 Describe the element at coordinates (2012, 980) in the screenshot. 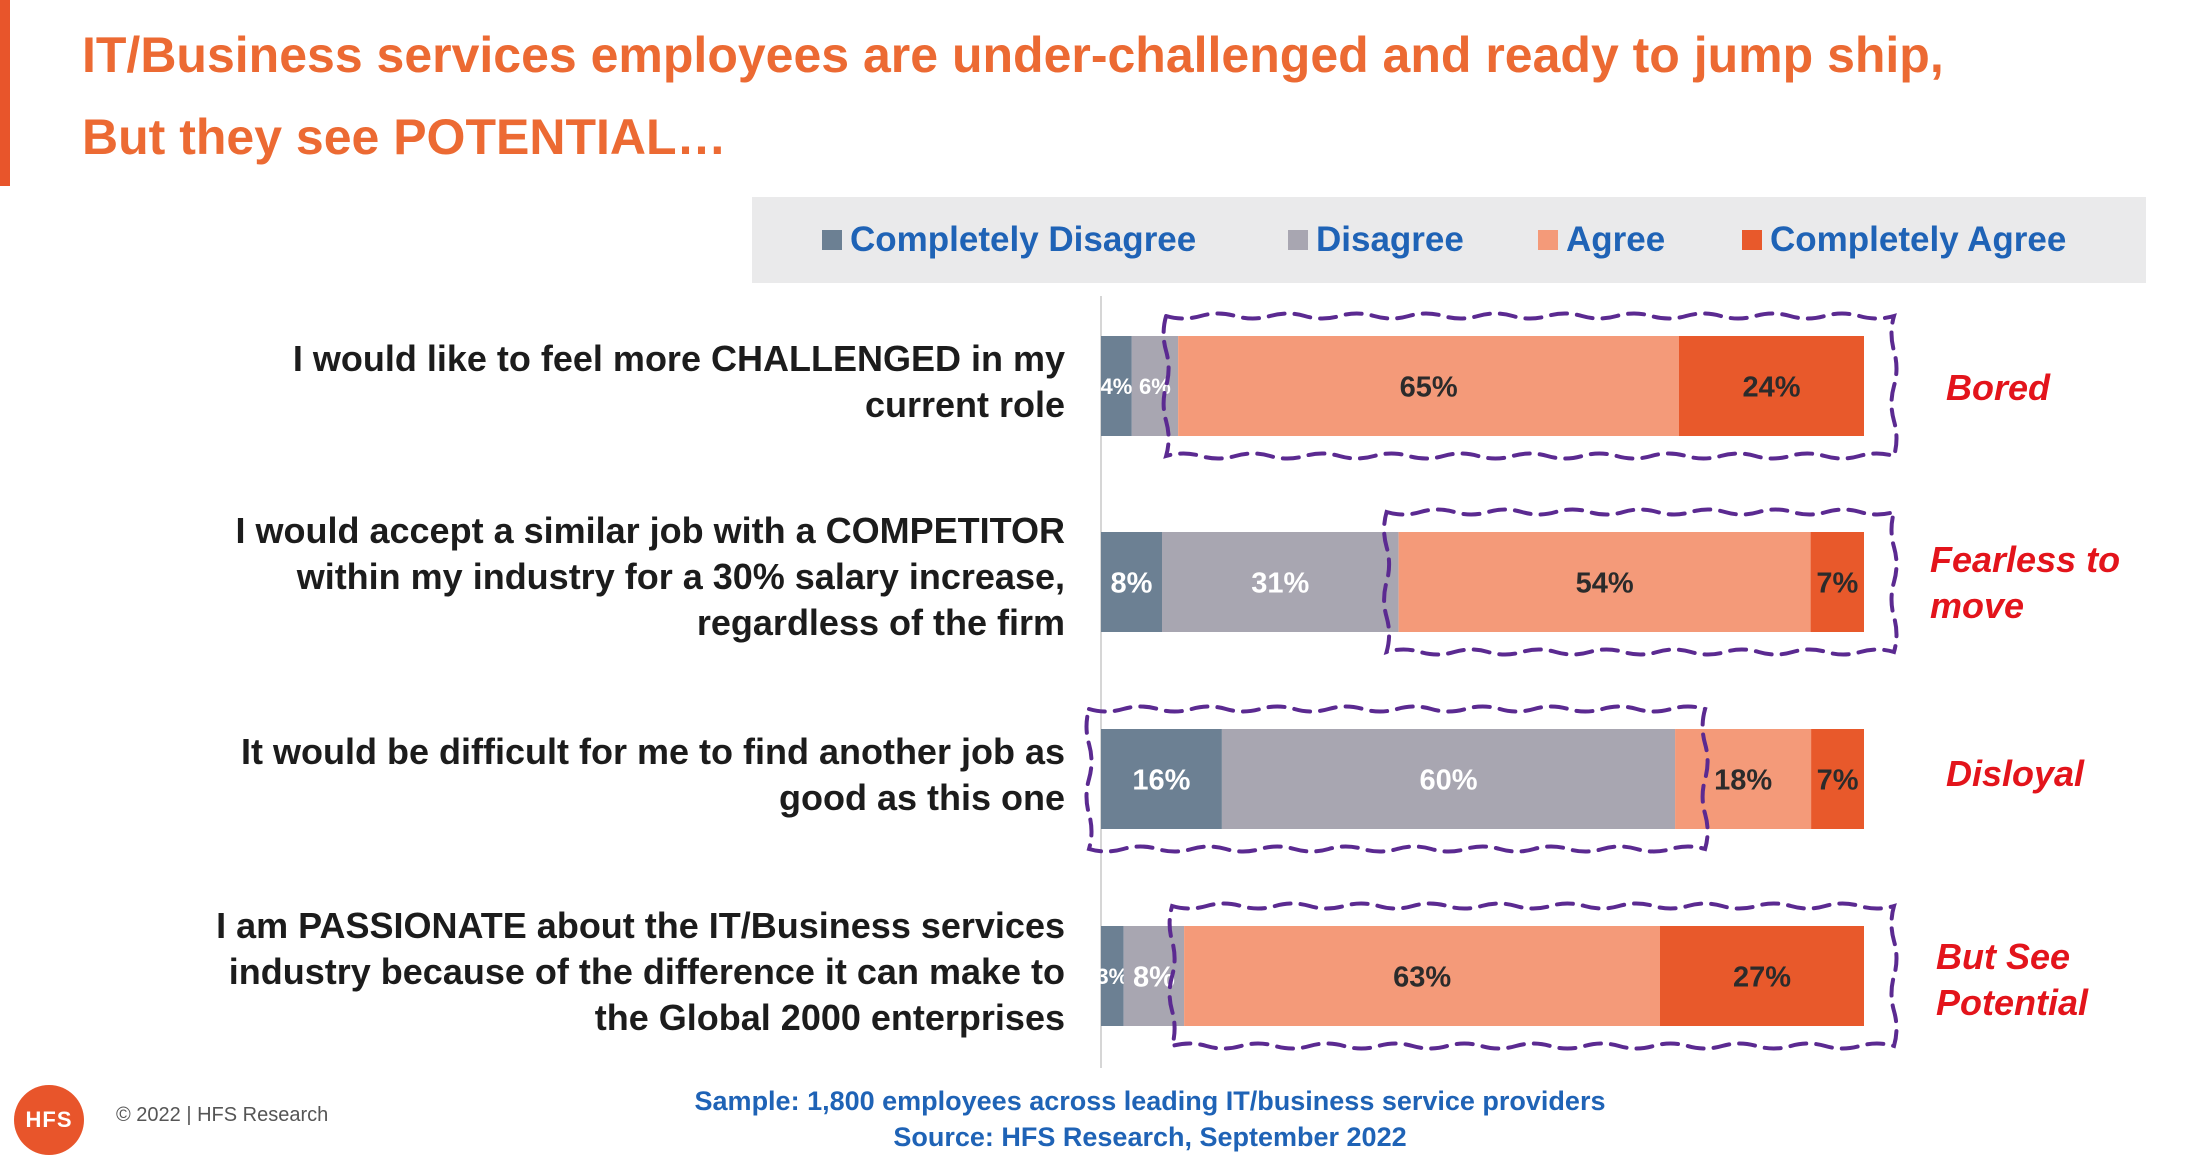

I see `annotation-but-see-potential: But See Potential` at that location.